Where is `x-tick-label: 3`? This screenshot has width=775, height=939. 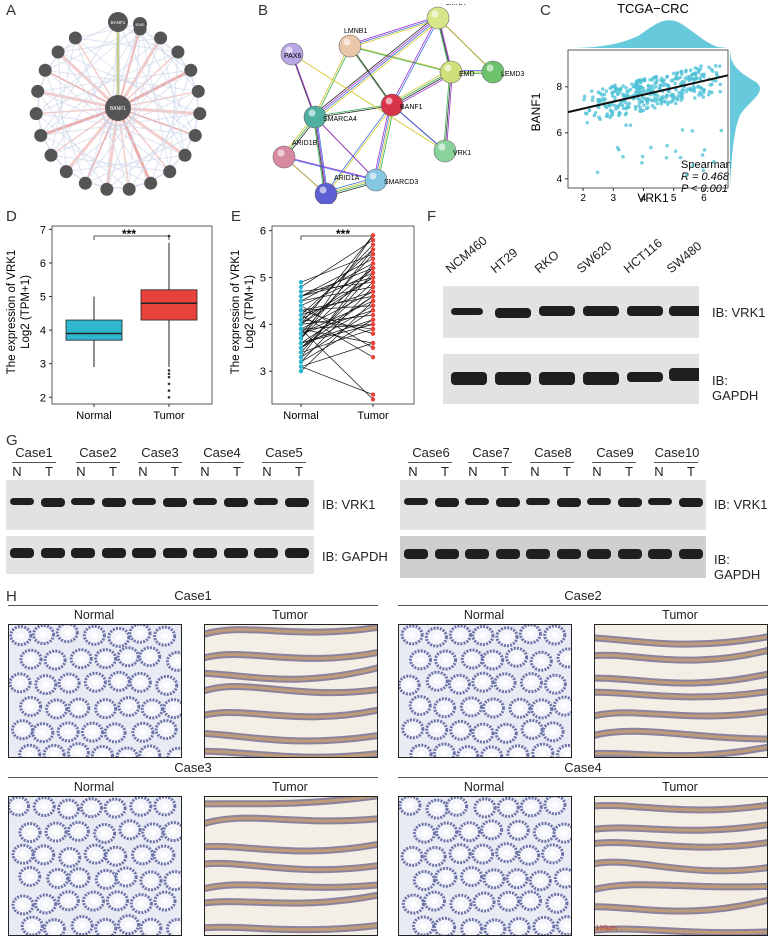 x-tick-label: 3 is located at coordinates (614, 198).